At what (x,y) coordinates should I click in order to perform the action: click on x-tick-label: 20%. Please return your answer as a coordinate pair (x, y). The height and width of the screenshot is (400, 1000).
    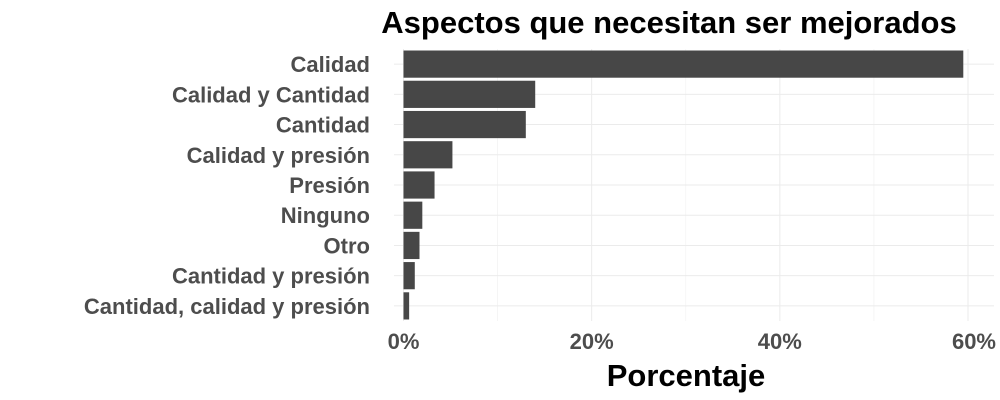
    Looking at the image, I should click on (592, 341).